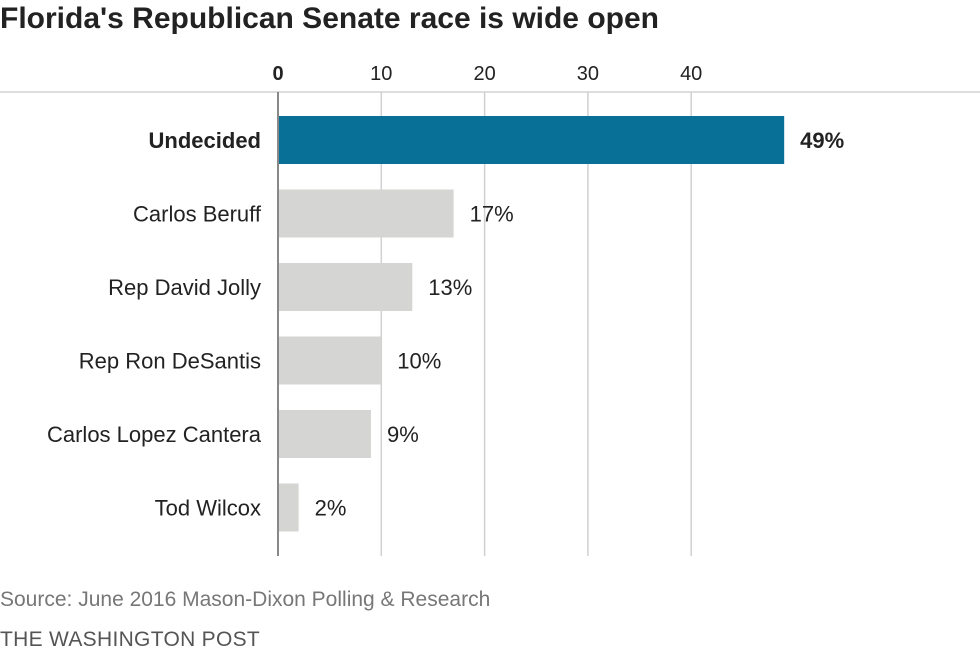 The image size is (980, 658). I want to click on category-label: Carlos Beruff, so click(197, 214).